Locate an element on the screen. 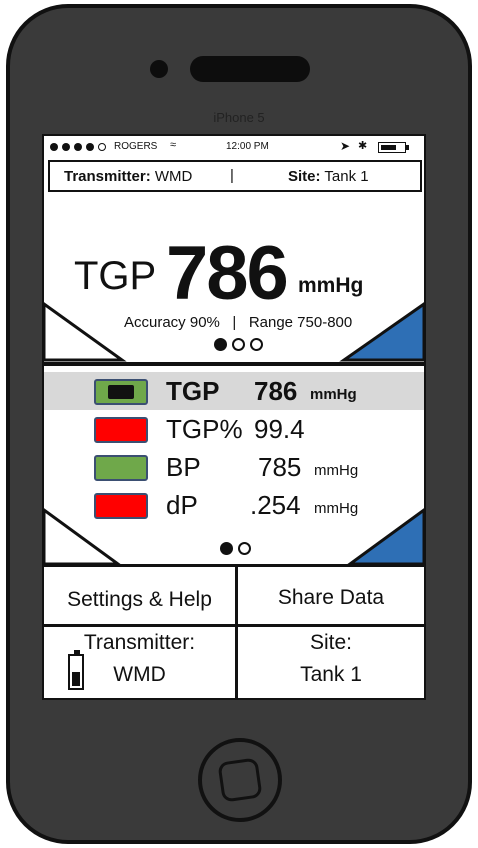 The height and width of the screenshot is (848, 478). reading-row-tgp: TGP 786 mmHg is located at coordinates (234, 391).